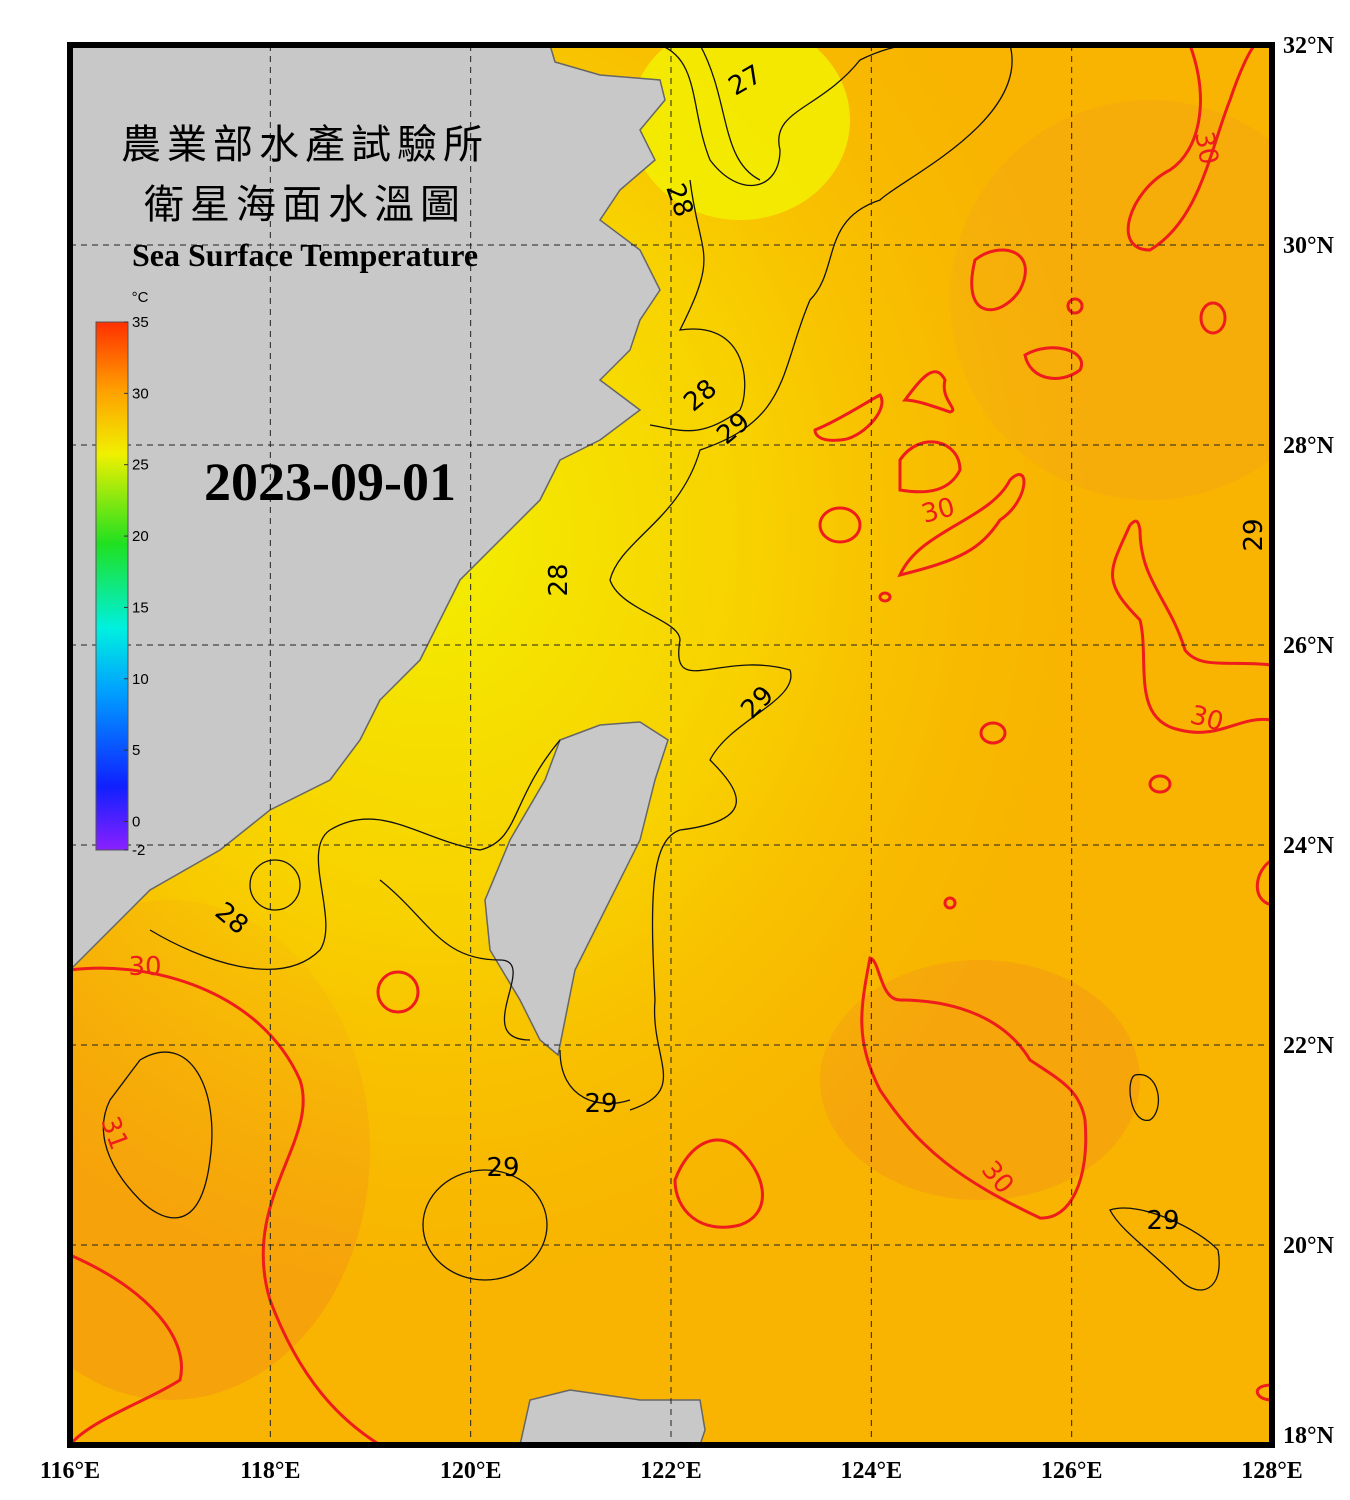 The height and width of the screenshot is (1500, 1350). Describe the element at coordinates (872, 1471) in the screenshot. I see `lon-label: 124°E` at that location.